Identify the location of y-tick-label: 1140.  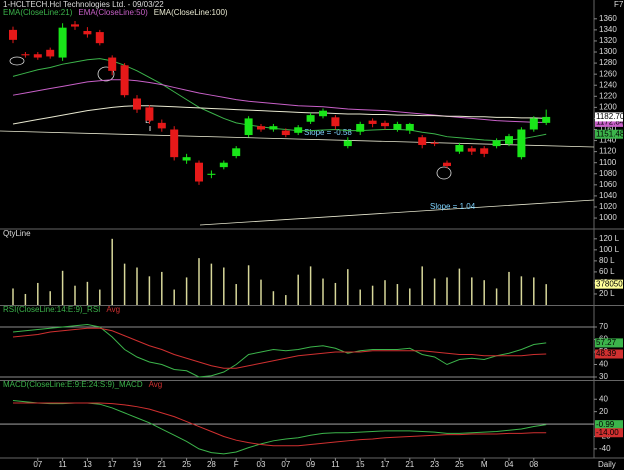
(608, 140).